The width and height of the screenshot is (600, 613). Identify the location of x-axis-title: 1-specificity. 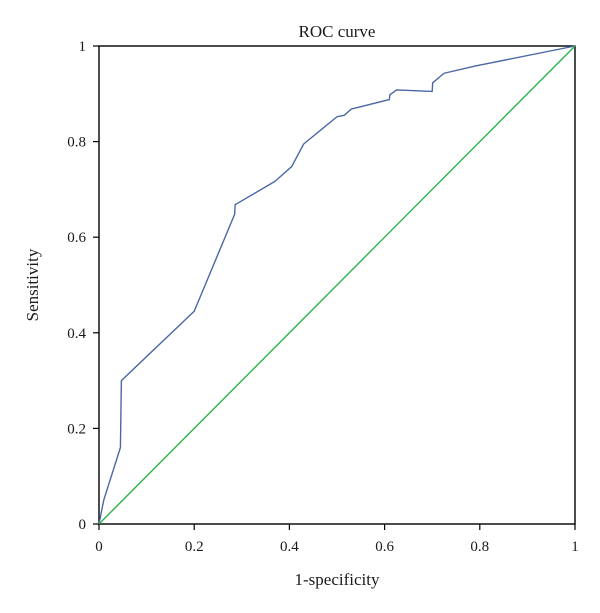
(337, 579).